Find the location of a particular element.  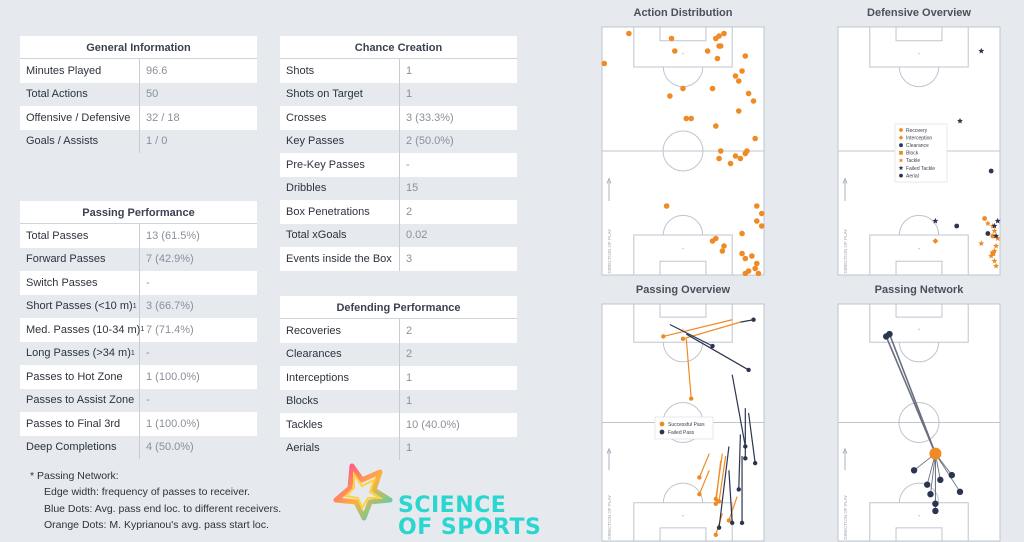

row-label: Interceptions is located at coordinates (340, 378).